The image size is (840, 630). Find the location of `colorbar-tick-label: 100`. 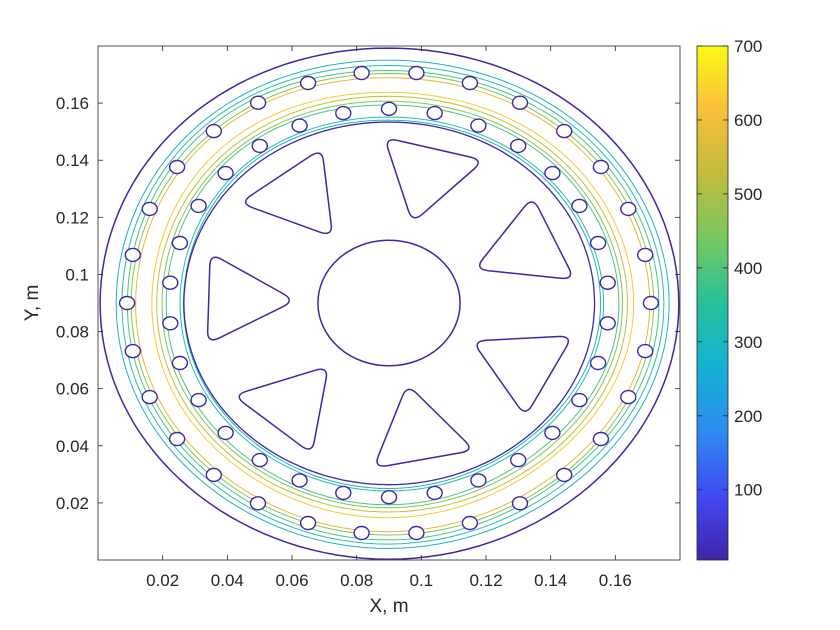

colorbar-tick-label: 100 is located at coordinates (748, 490).